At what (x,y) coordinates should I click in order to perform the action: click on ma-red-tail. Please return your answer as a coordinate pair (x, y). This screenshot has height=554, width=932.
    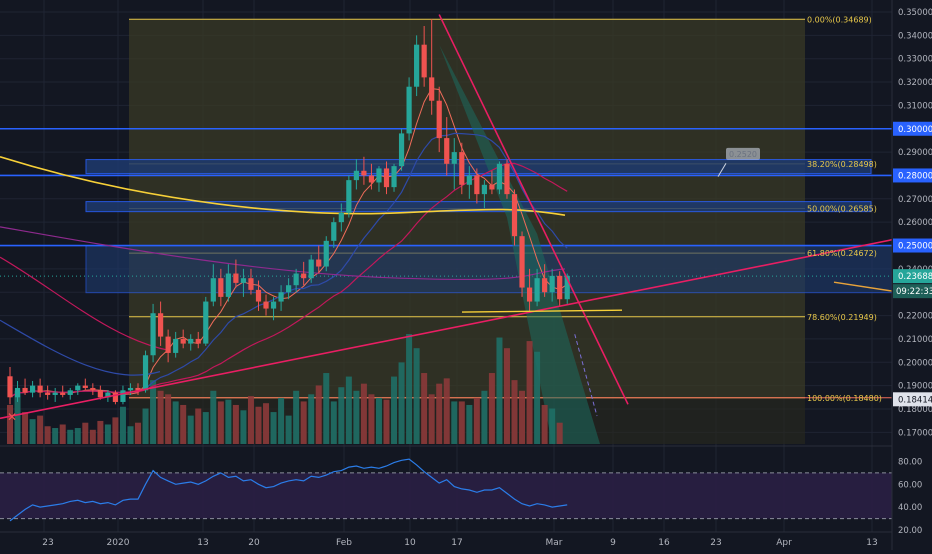
    Looking at the image, I should click on (85, 304).